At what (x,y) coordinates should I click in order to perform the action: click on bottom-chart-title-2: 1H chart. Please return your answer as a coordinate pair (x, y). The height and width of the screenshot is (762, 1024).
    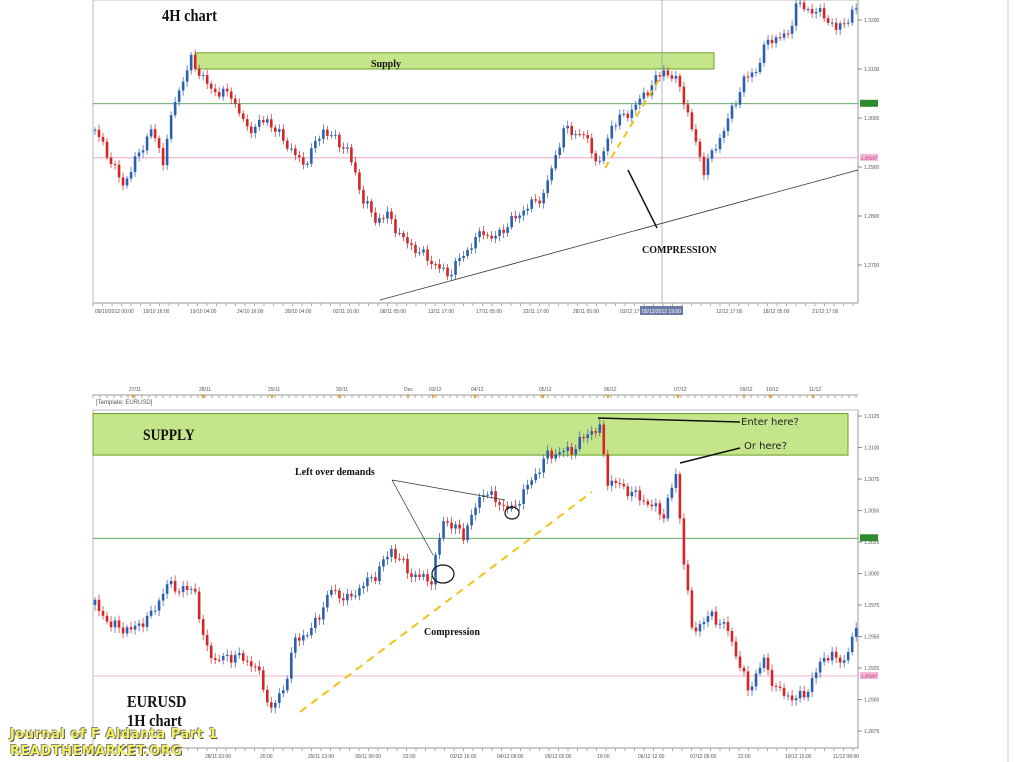
    Looking at the image, I should click on (154, 720).